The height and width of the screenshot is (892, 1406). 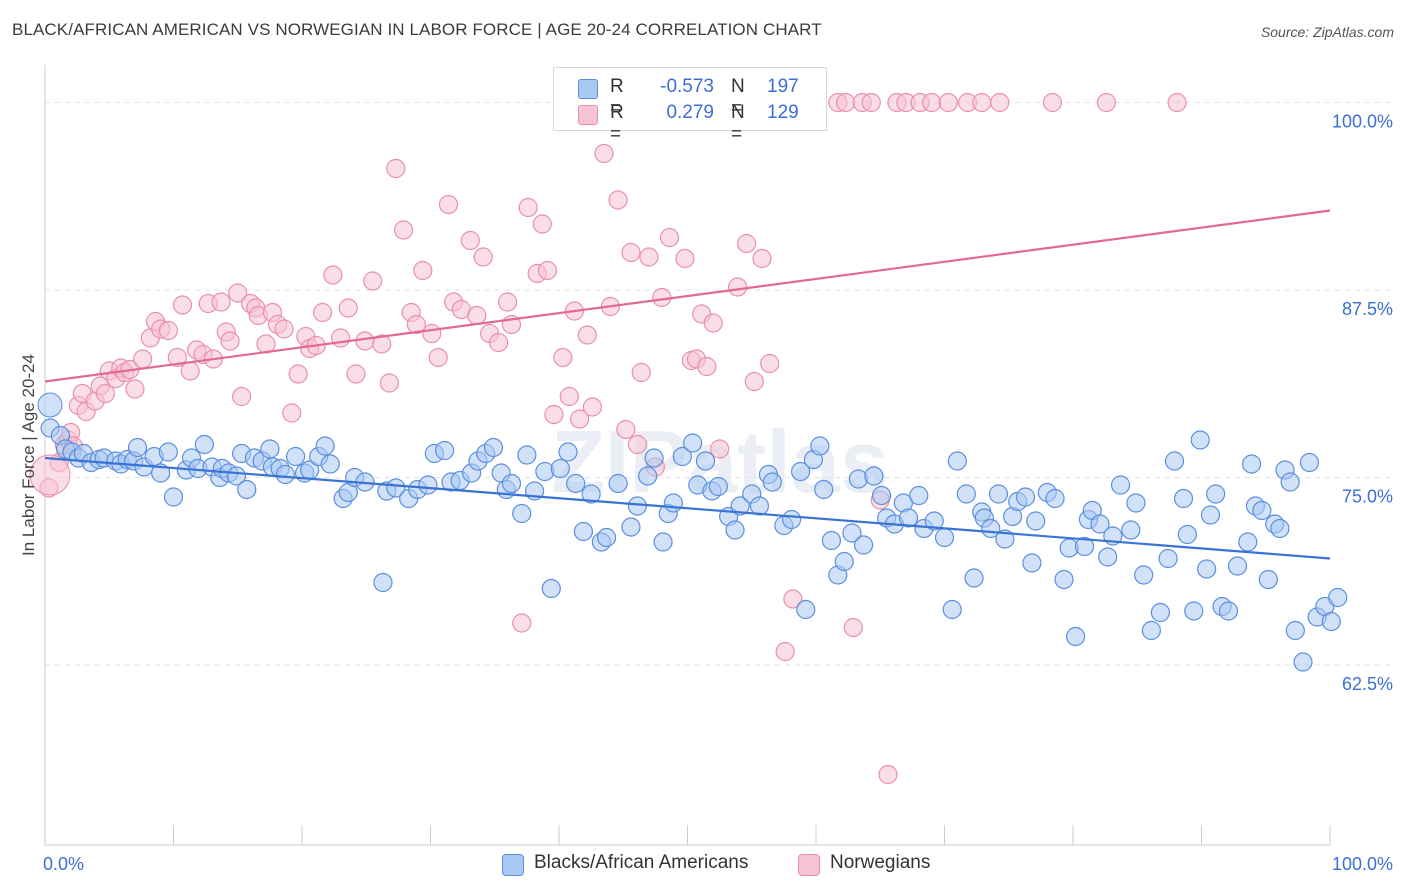 What do you see at coordinates (690, 106) in the screenshot?
I see `correlation-legend: R = -0.573 N = 197 R = 0.279 N = 129` at bounding box center [690, 106].